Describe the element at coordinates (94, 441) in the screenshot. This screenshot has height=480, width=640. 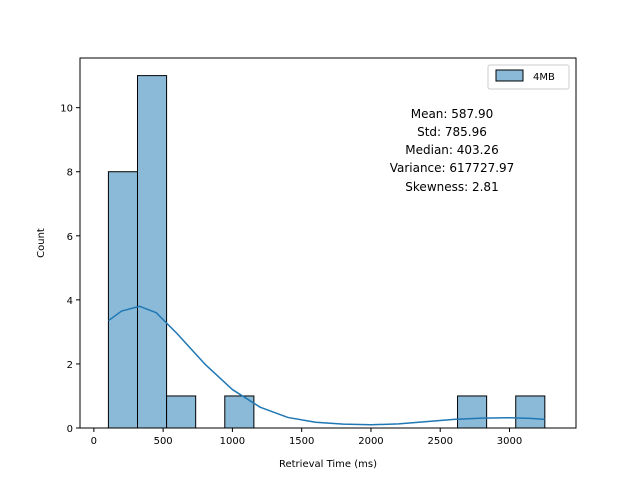
I see `x-tick-label-0: 0` at that location.